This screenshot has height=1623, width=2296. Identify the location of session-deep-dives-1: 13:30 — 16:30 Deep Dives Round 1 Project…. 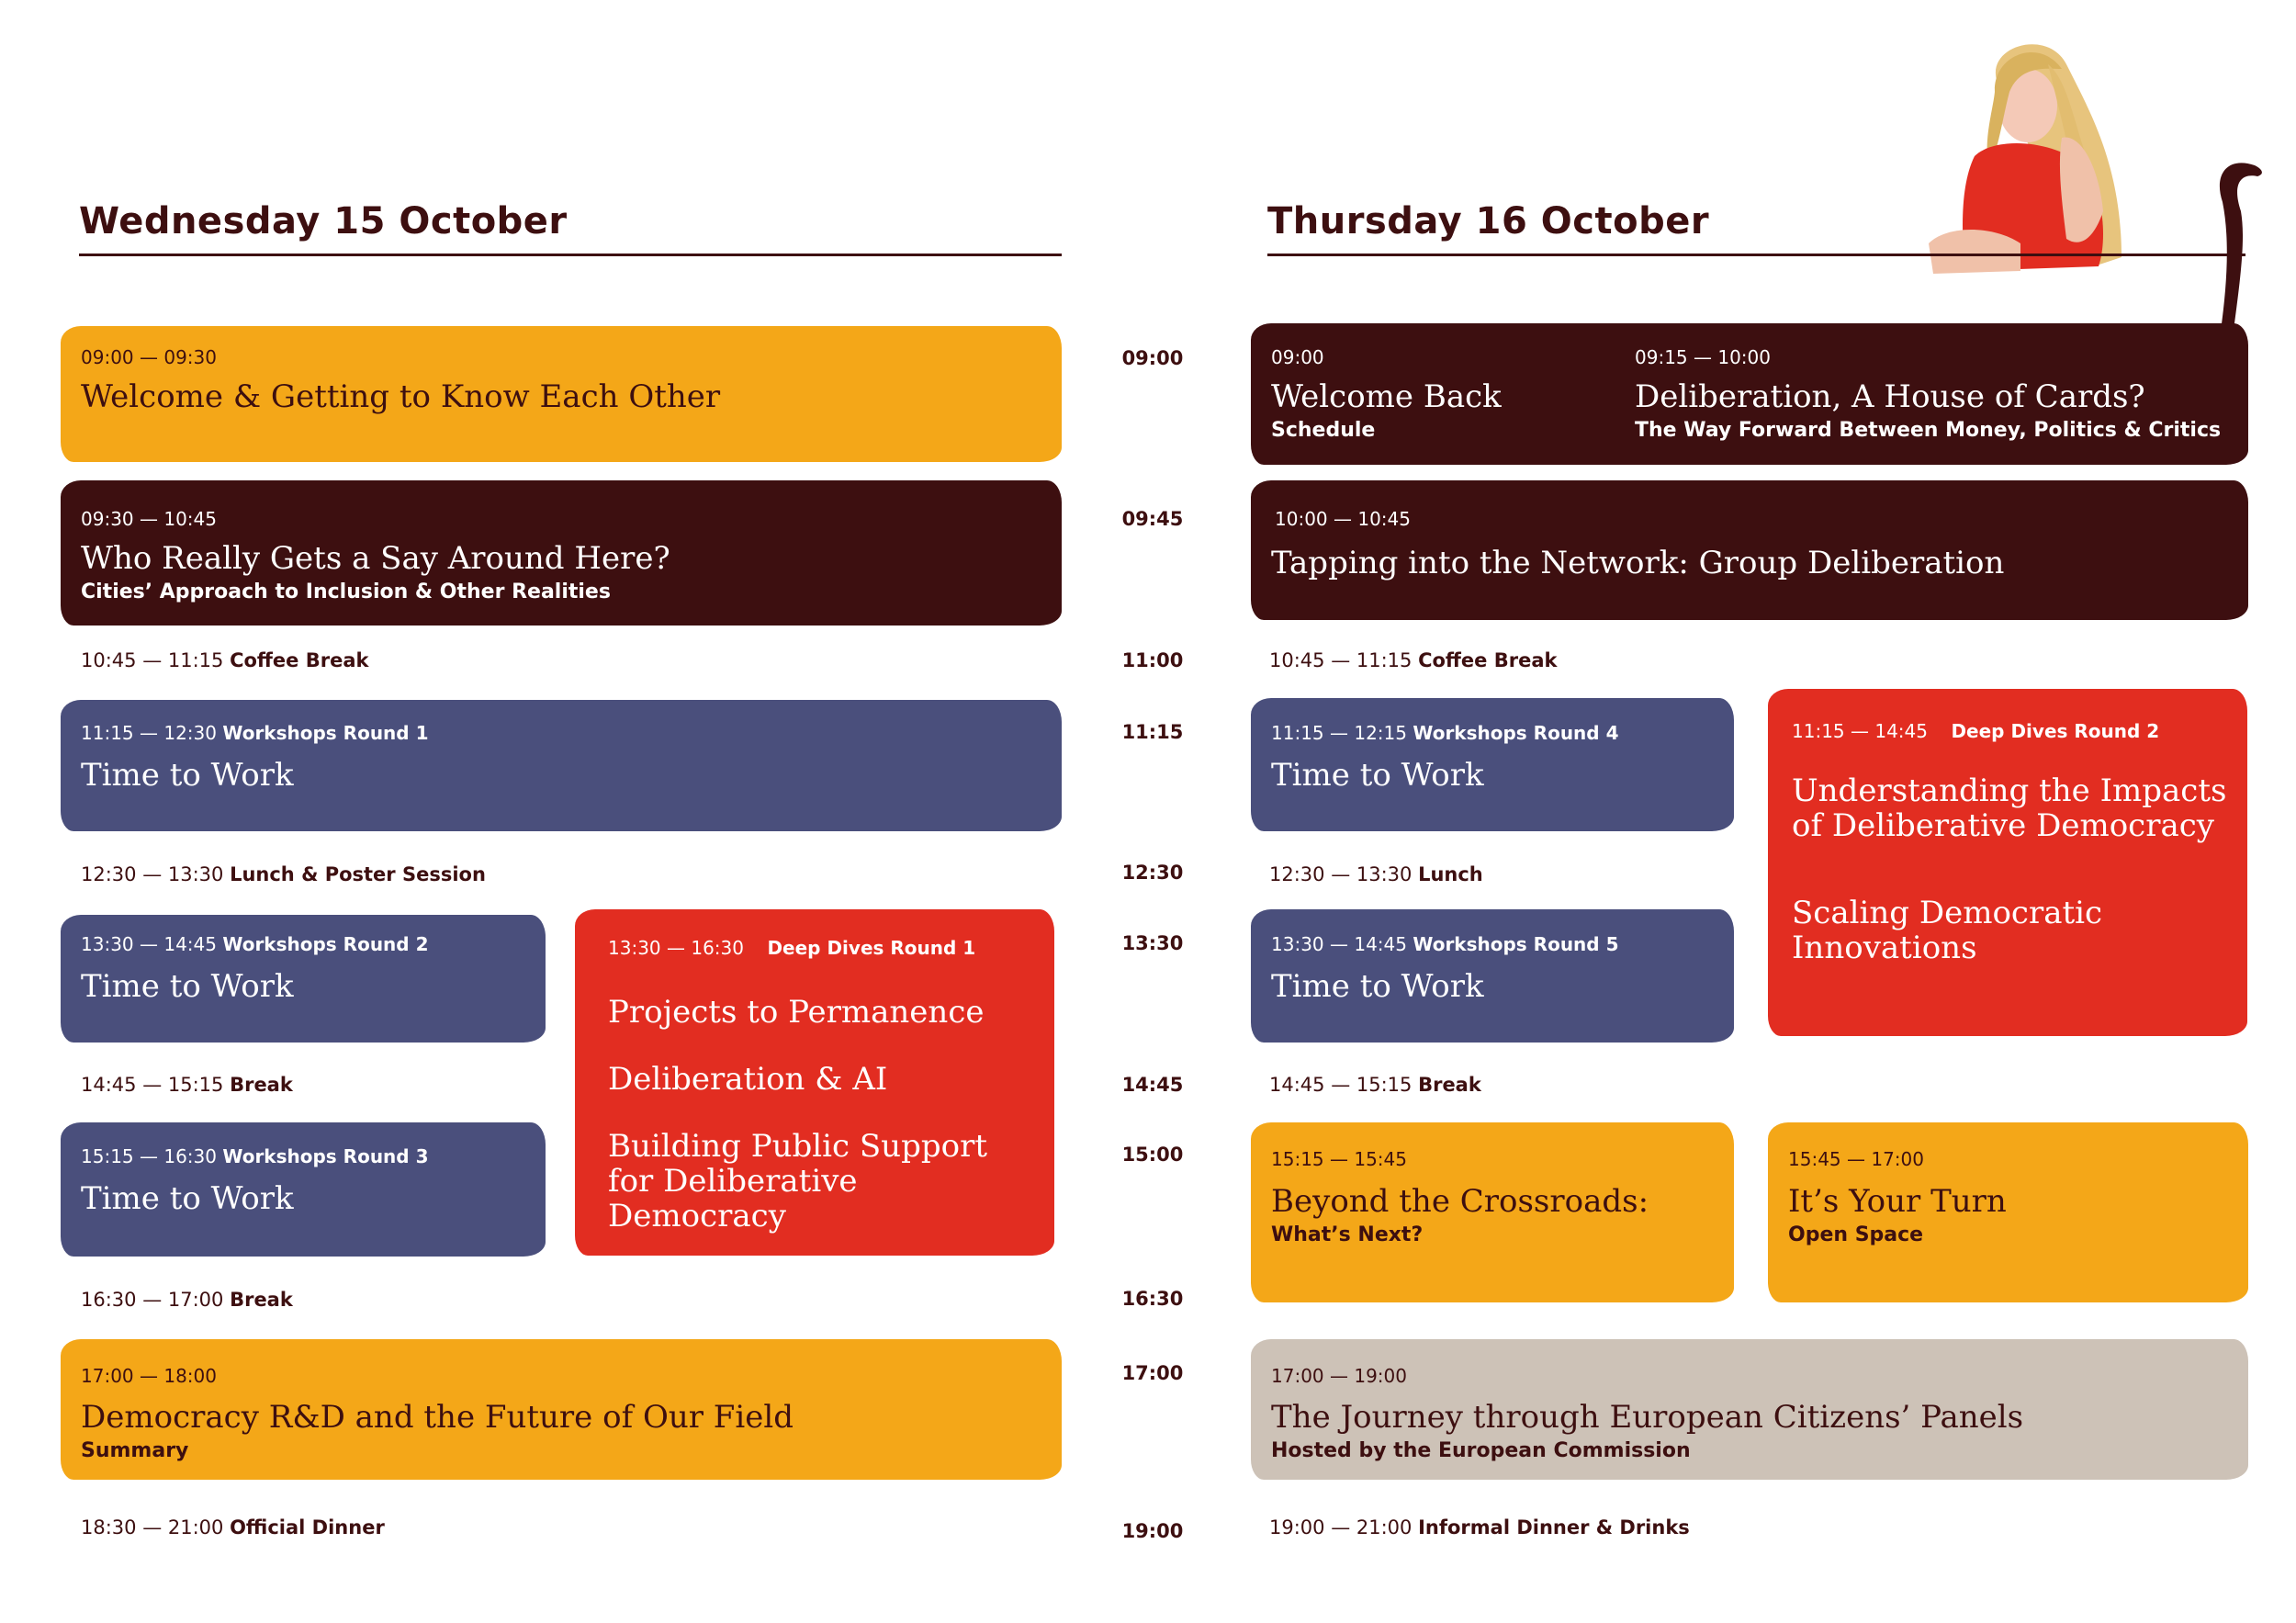
(814, 1082).